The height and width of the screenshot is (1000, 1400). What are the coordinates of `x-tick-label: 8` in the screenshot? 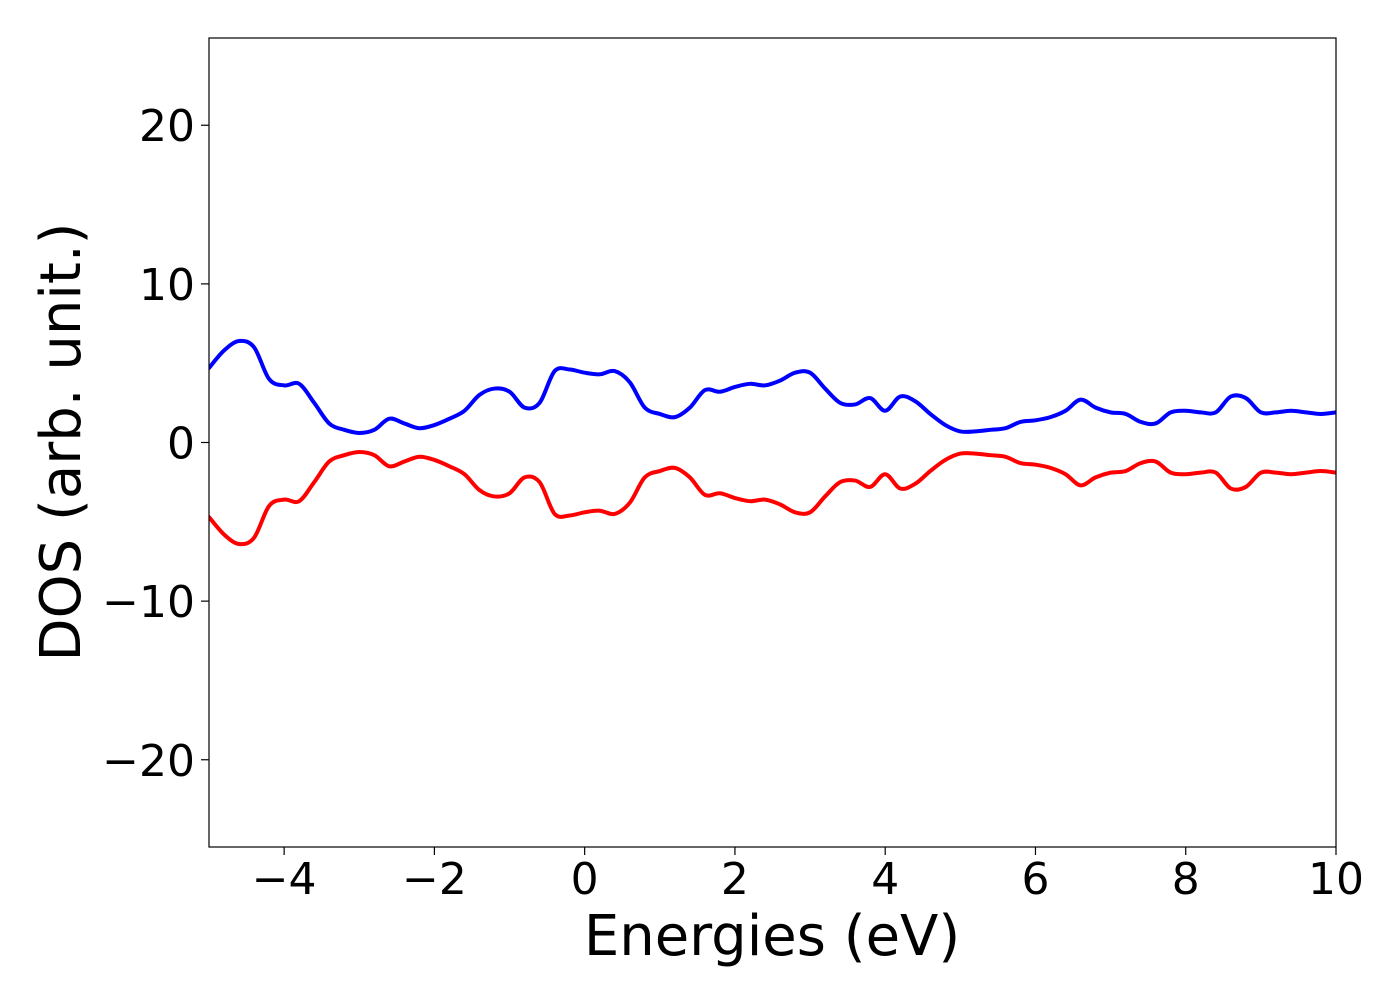 It's located at (1186, 879).